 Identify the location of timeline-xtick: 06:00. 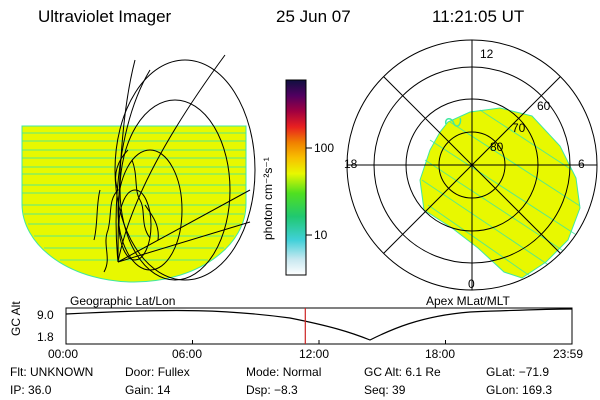
(187, 354).